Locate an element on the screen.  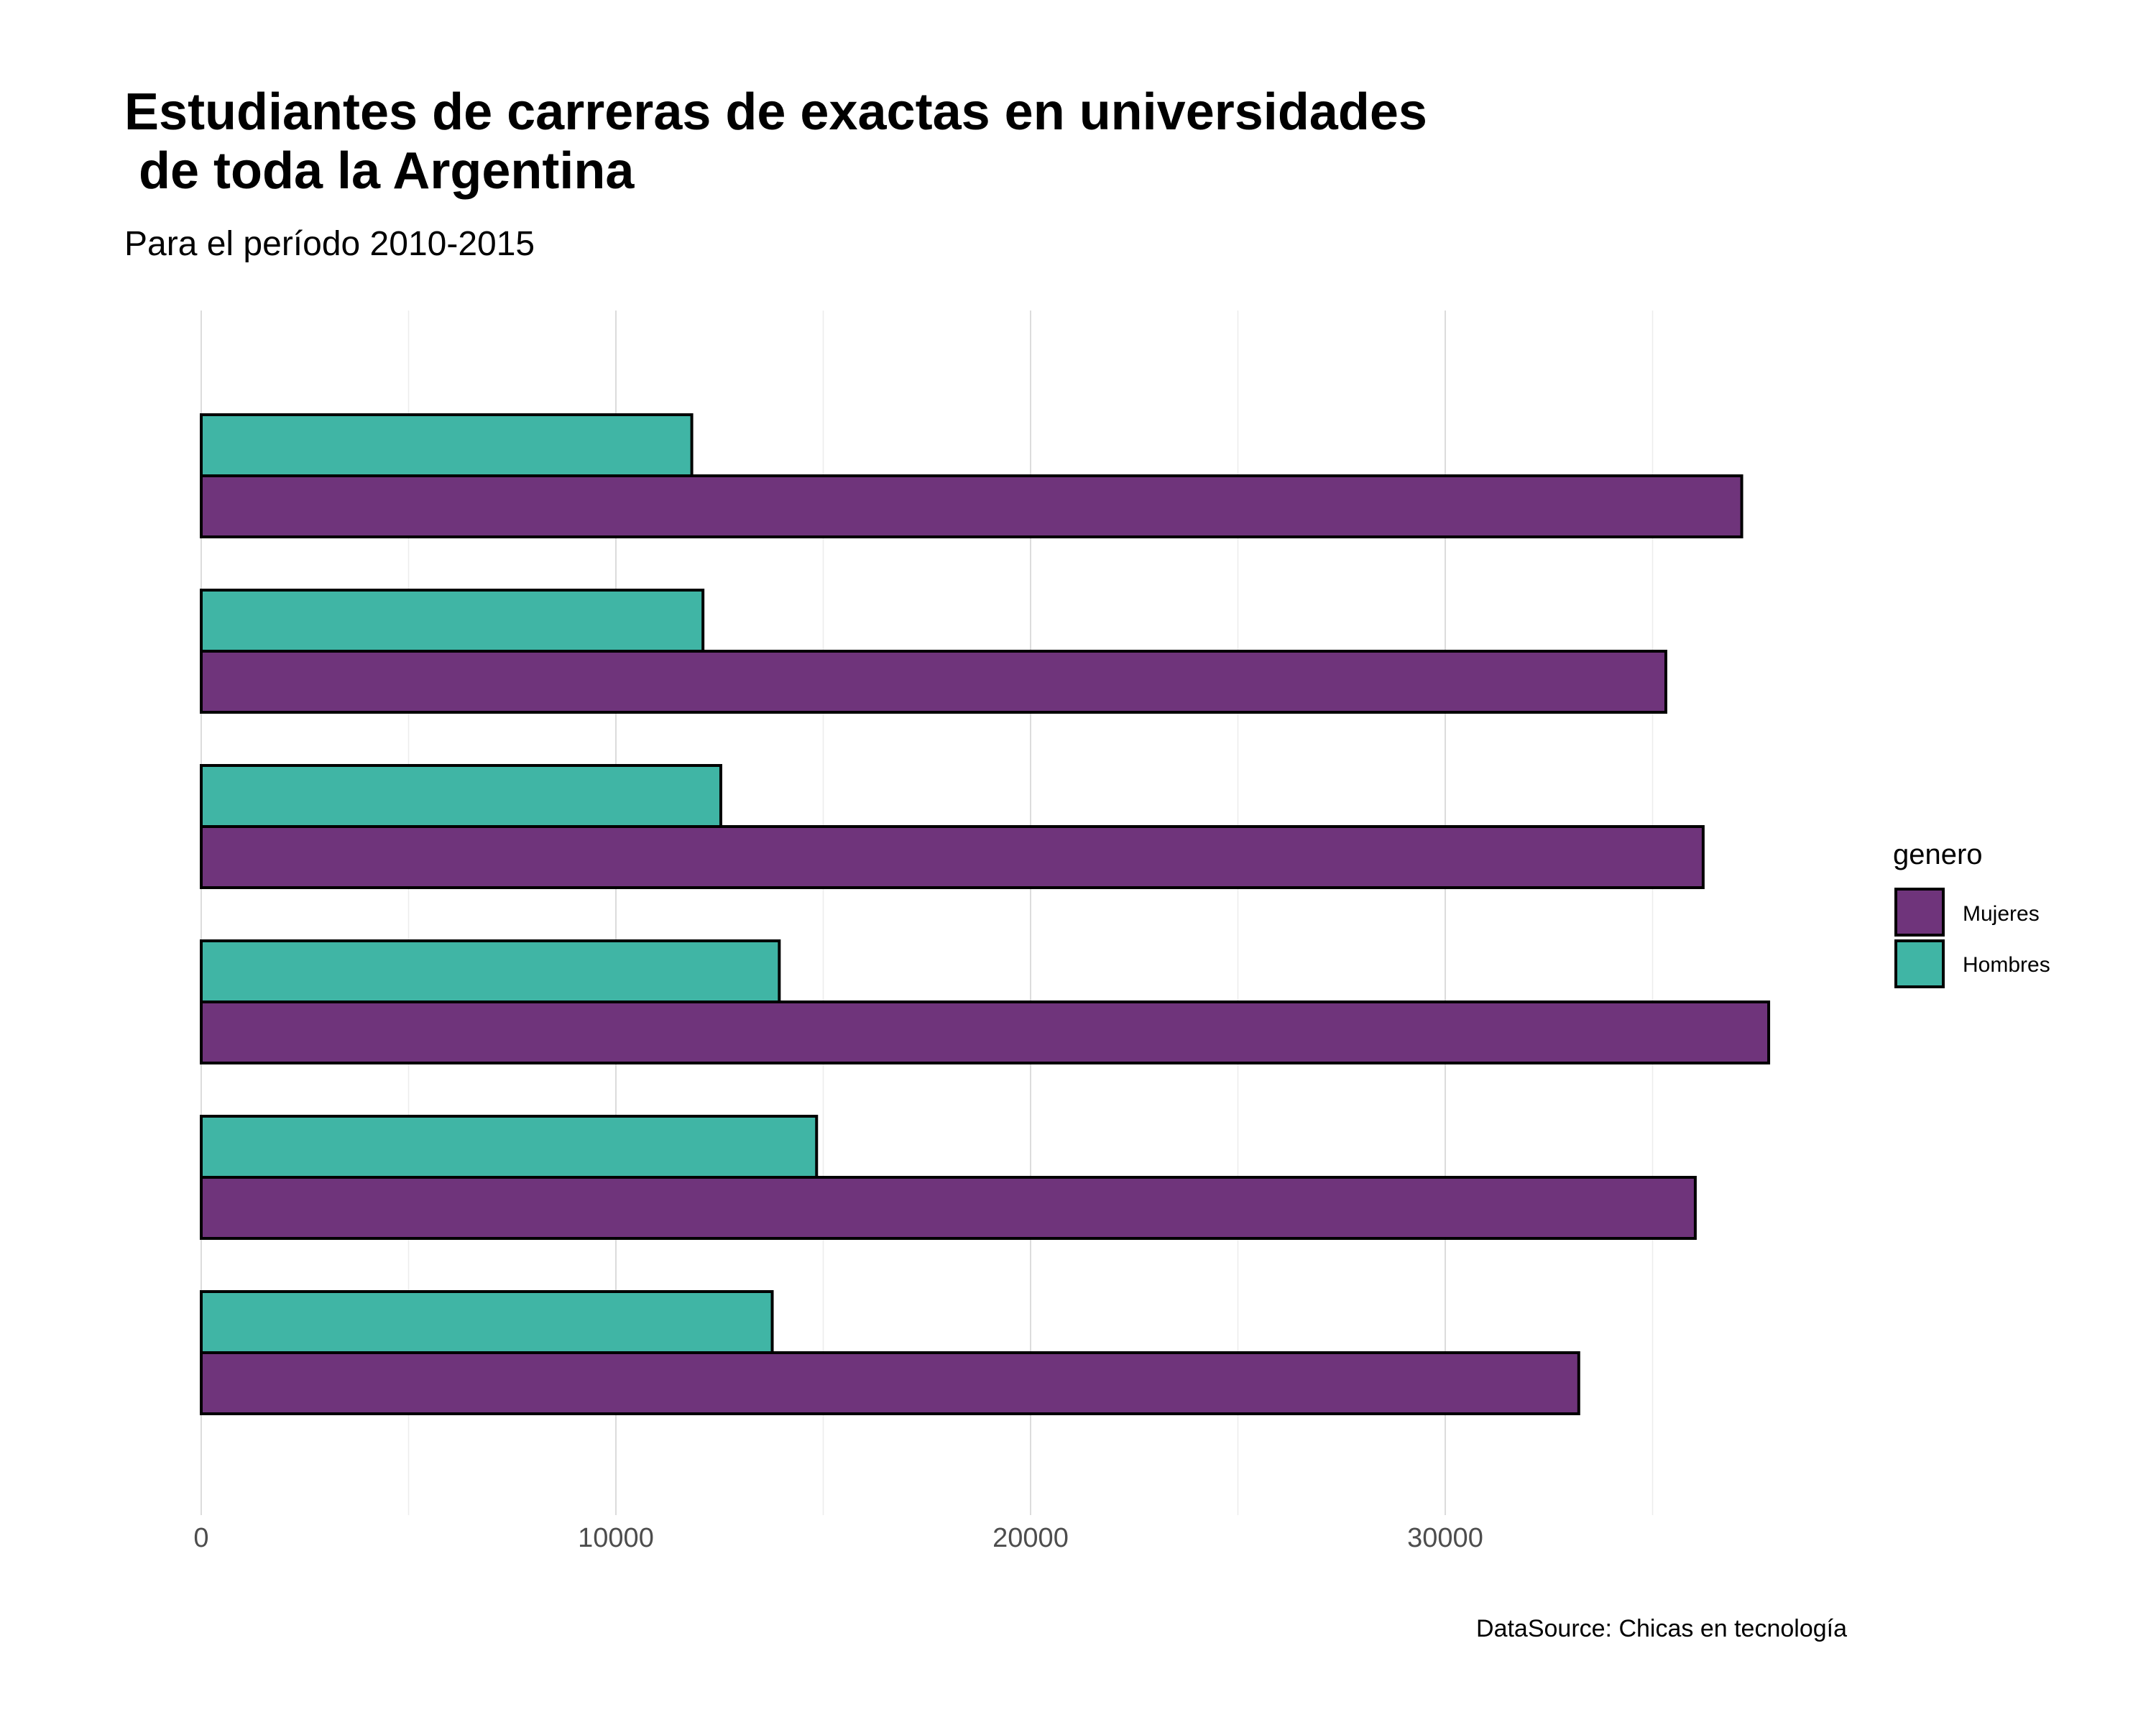
x-tick-label: 10000 is located at coordinates (616, 1538).